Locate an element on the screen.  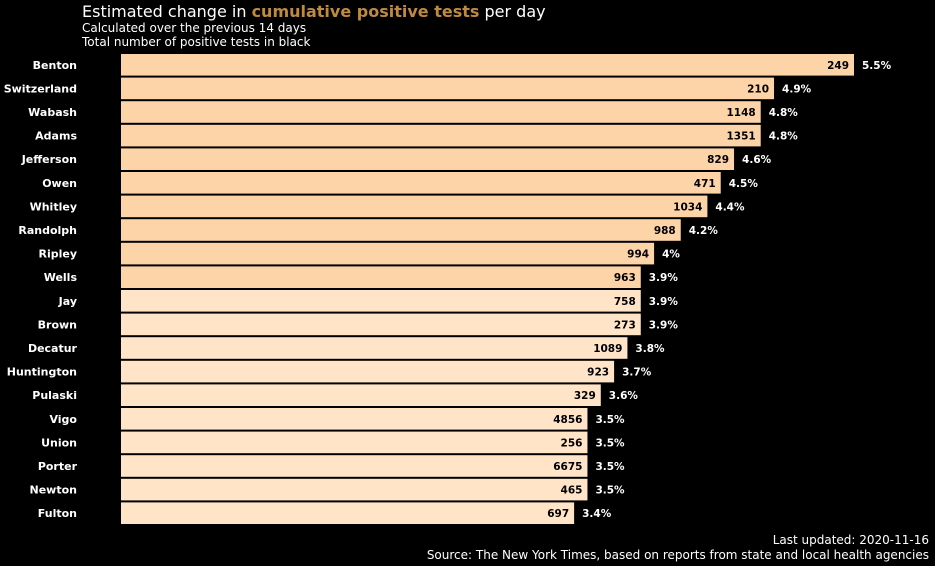
total-label: 1089 is located at coordinates (607, 349).